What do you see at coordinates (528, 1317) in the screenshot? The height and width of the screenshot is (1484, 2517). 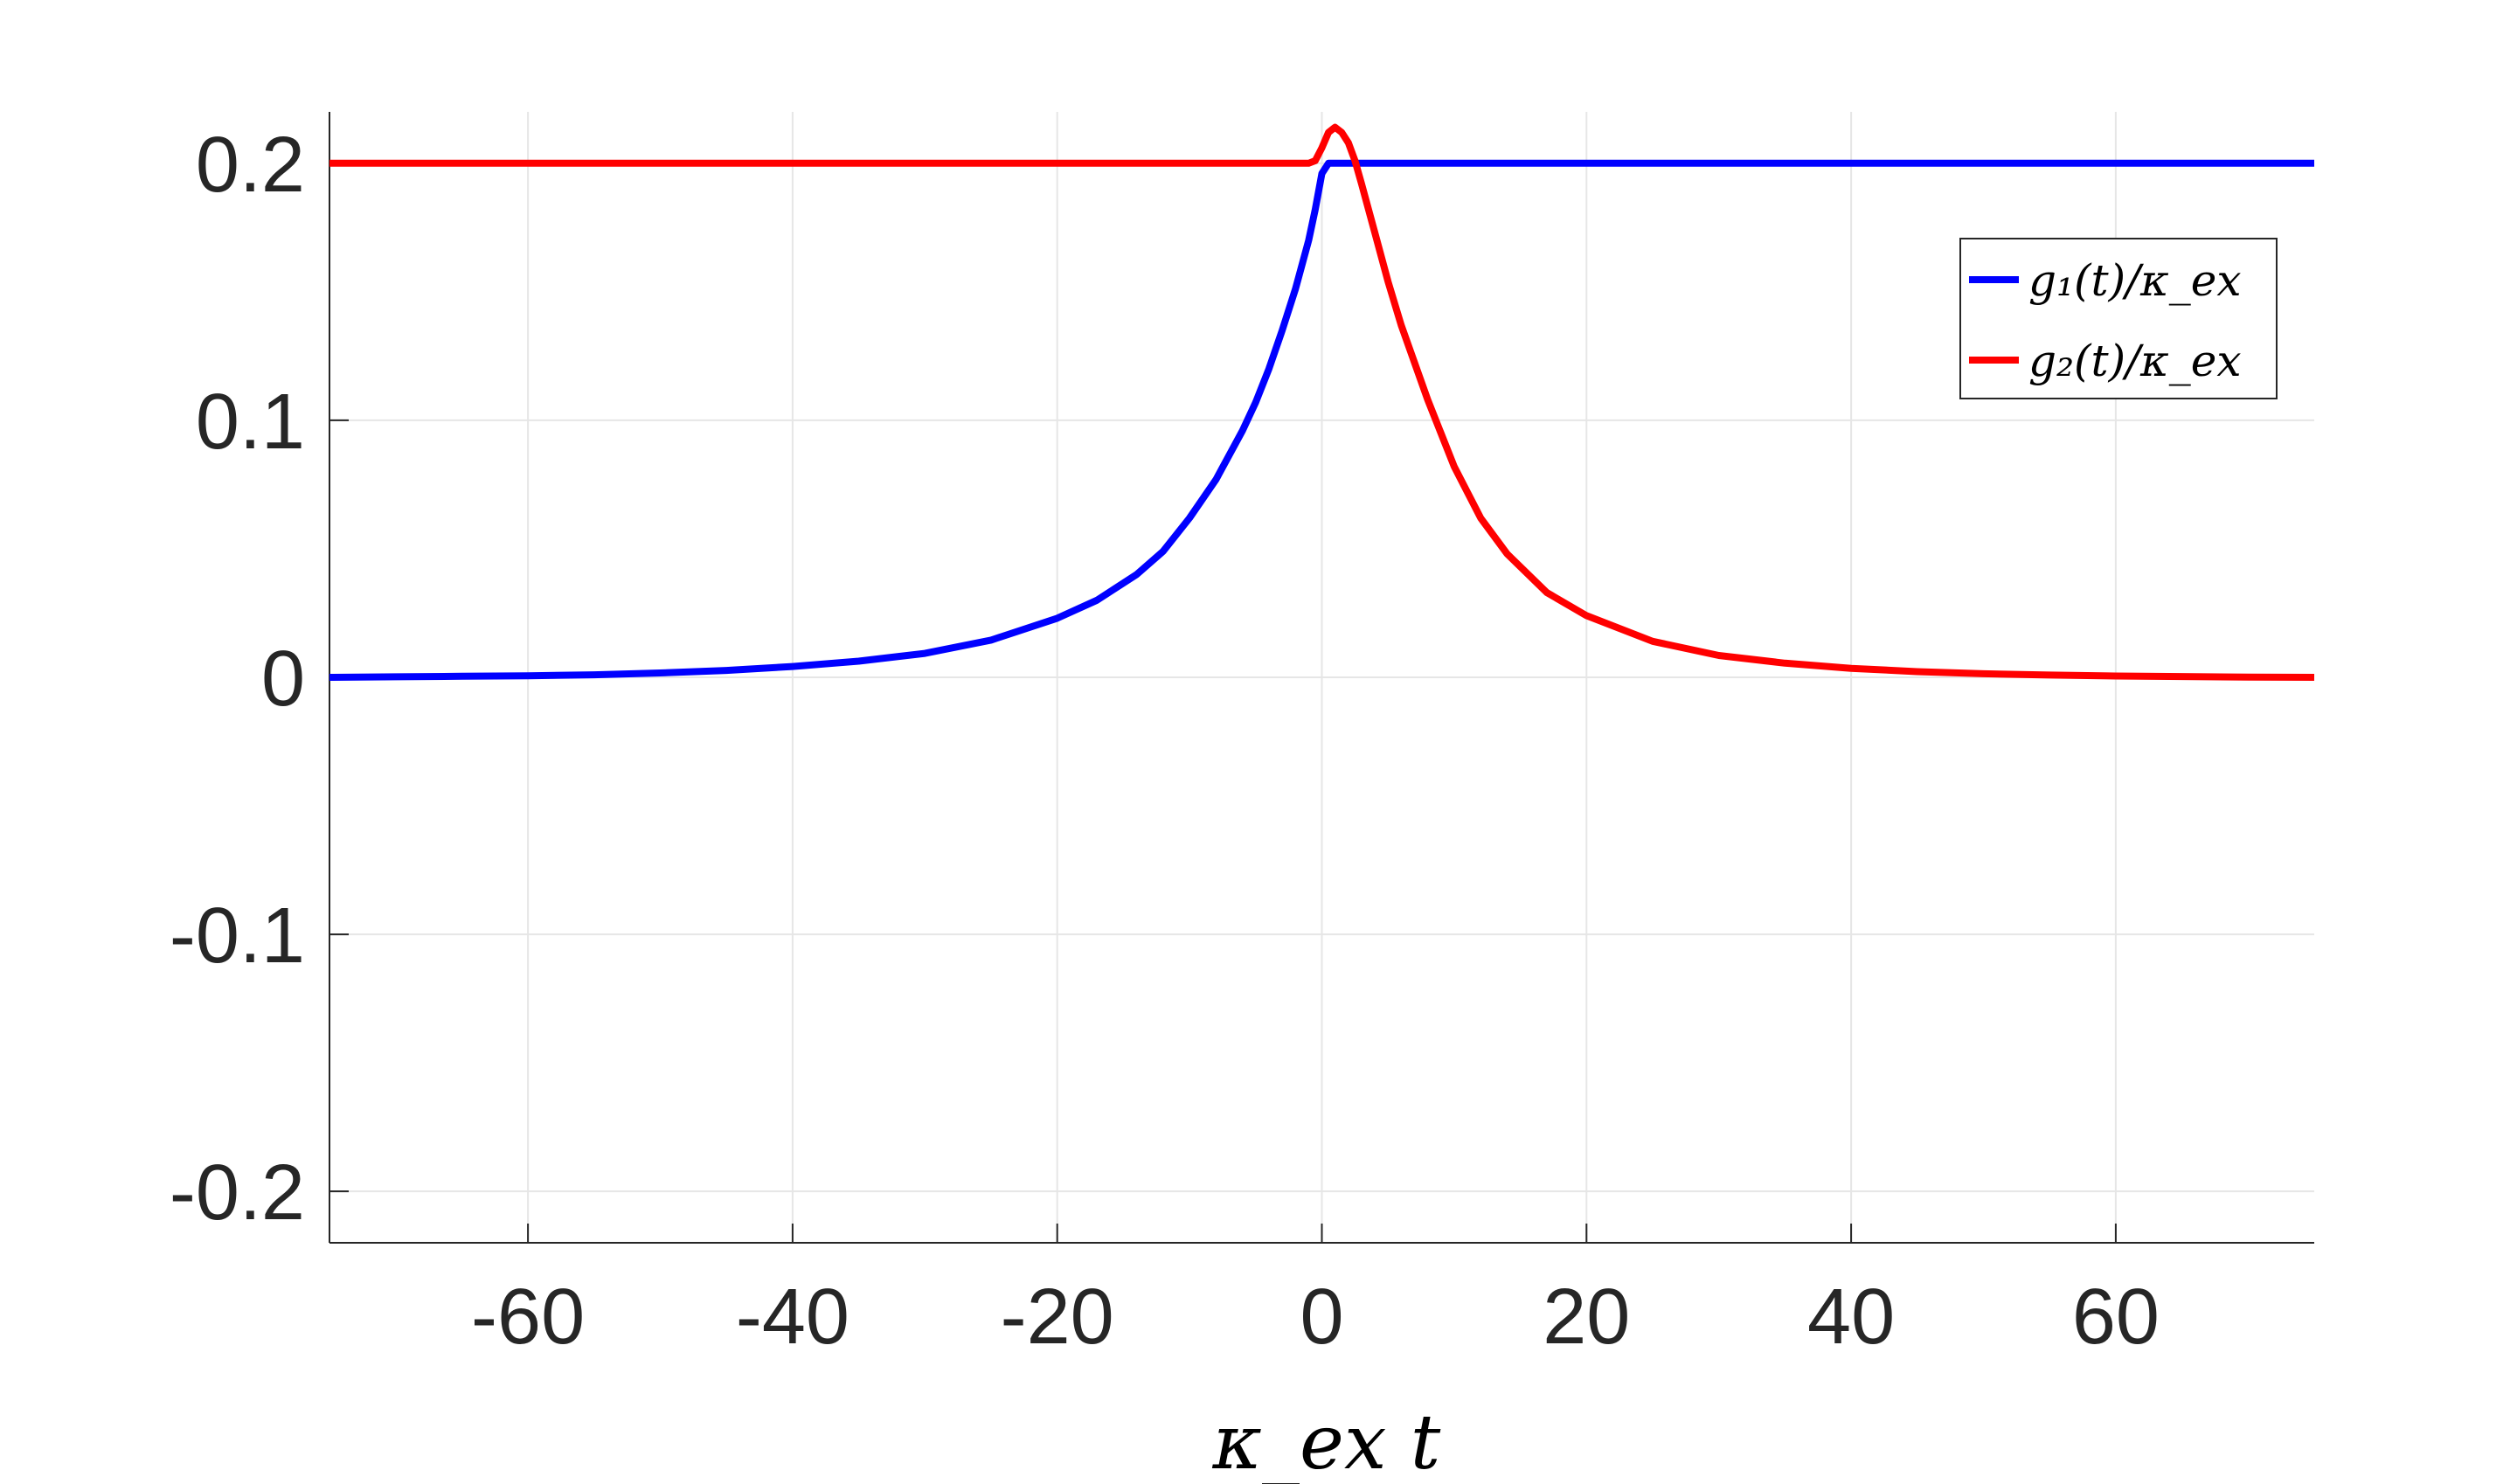 I see `x-tick-label-0: -60` at bounding box center [528, 1317].